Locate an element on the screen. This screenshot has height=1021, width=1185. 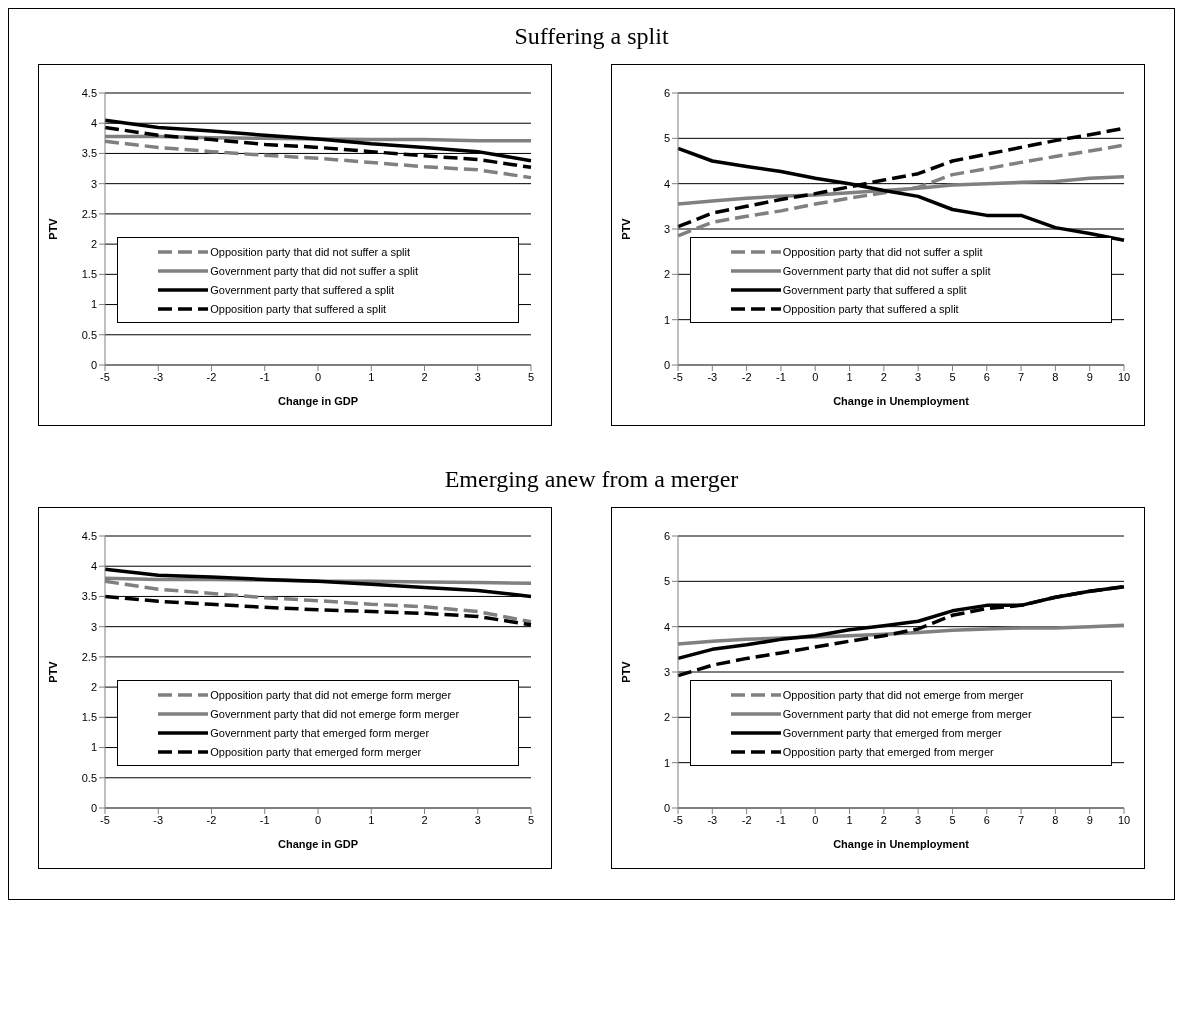
text: Emerging anew from a merger is located at coordinates (591, 479).